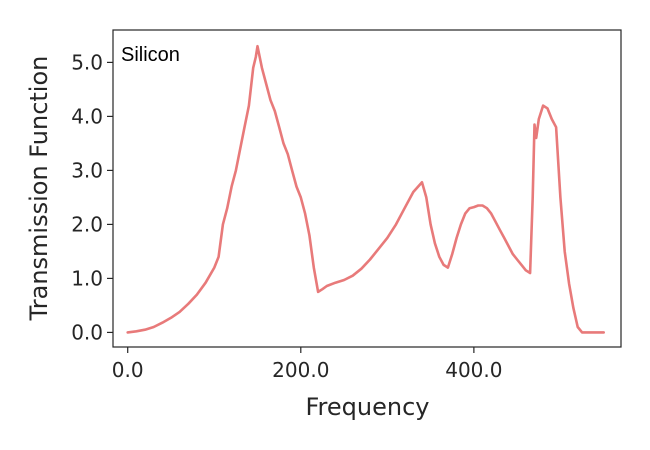 The image size is (650, 450). Describe the element at coordinates (87, 62) in the screenshot. I see `y-tick-label: 5.0` at that location.